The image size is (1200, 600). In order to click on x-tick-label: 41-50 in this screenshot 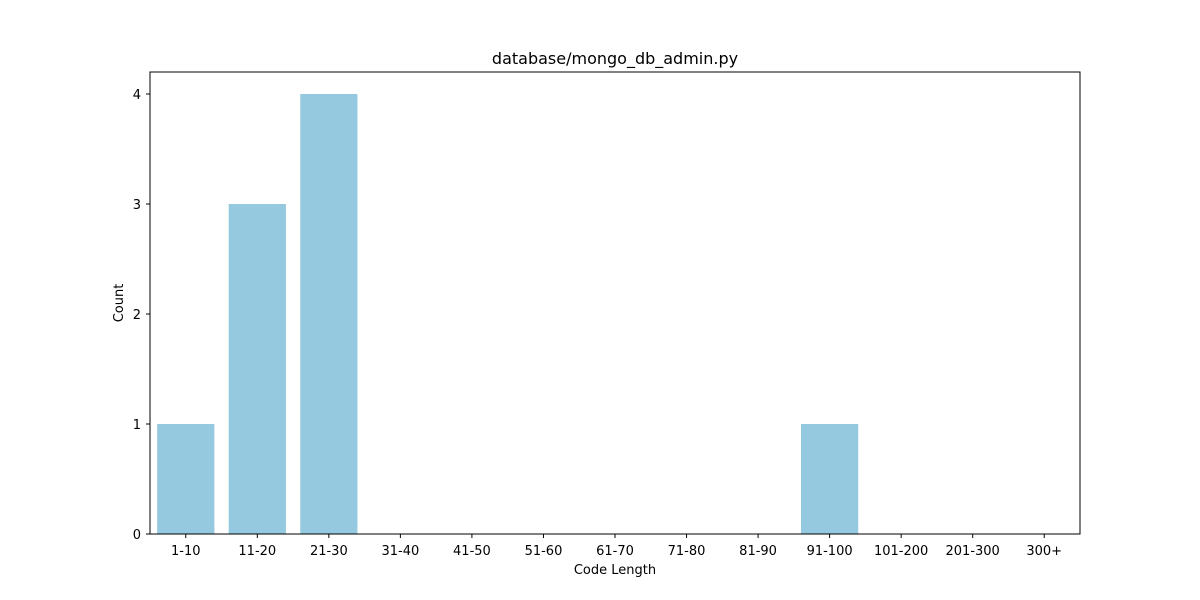, I will do `click(472, 551)`.